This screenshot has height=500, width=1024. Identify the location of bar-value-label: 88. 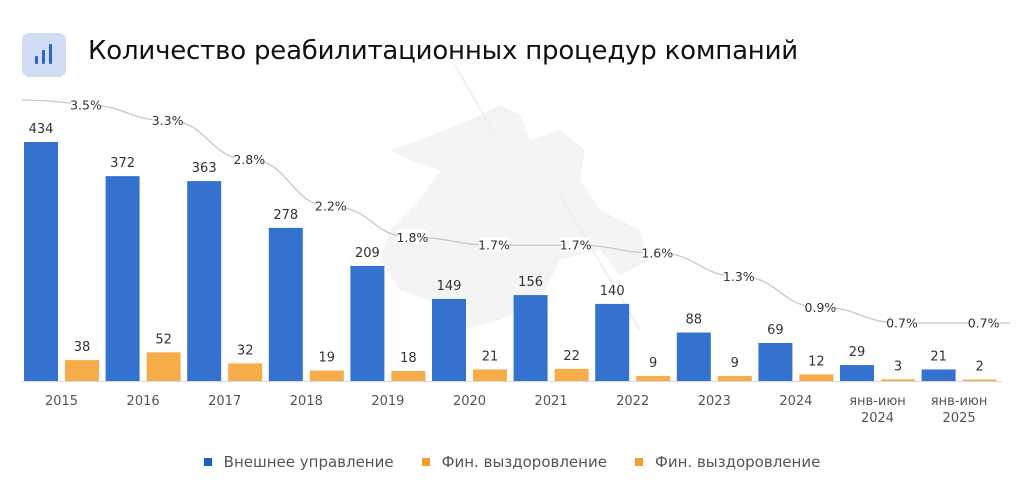
(694, 320).